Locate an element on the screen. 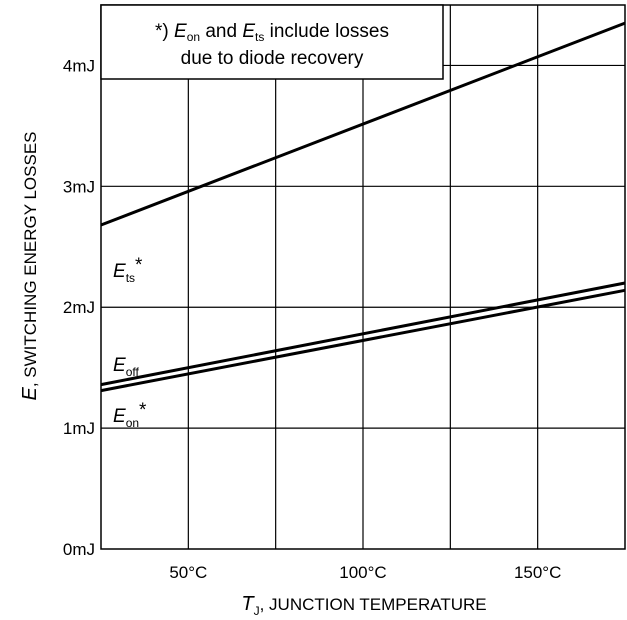 The height and width of the screenshot is (620, 627). series-label-eoff: Eoff is located at coordinates (126, 367).